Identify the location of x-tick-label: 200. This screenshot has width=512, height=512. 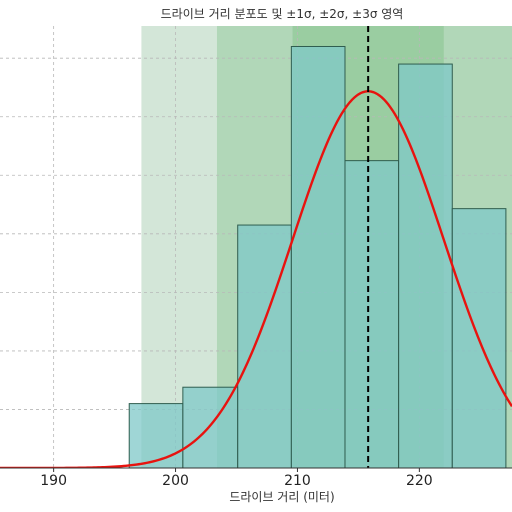
(175, 481).